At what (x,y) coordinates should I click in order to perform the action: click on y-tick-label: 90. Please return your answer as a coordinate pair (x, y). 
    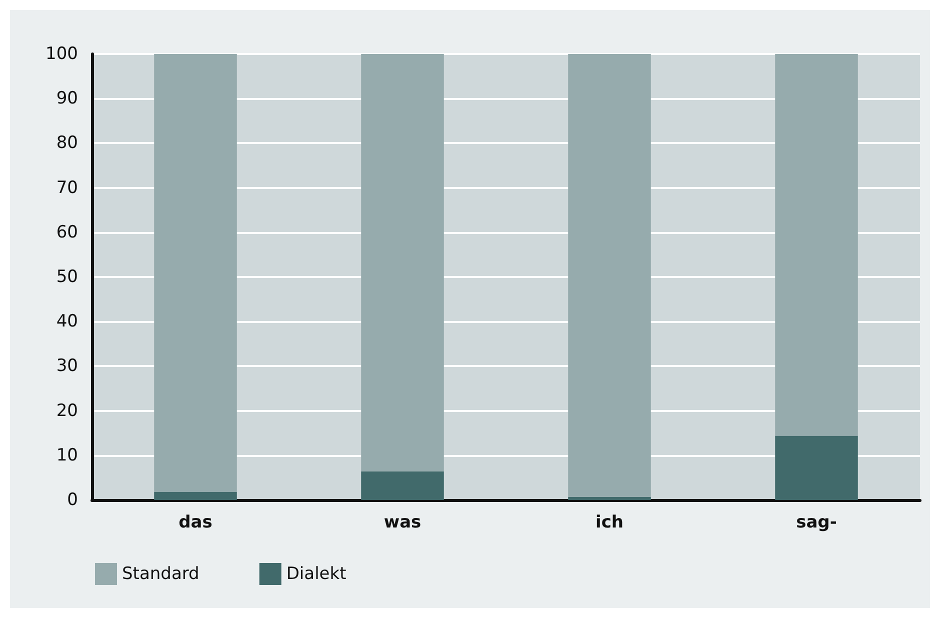
    Looking at the image, I should click on (67, 98).